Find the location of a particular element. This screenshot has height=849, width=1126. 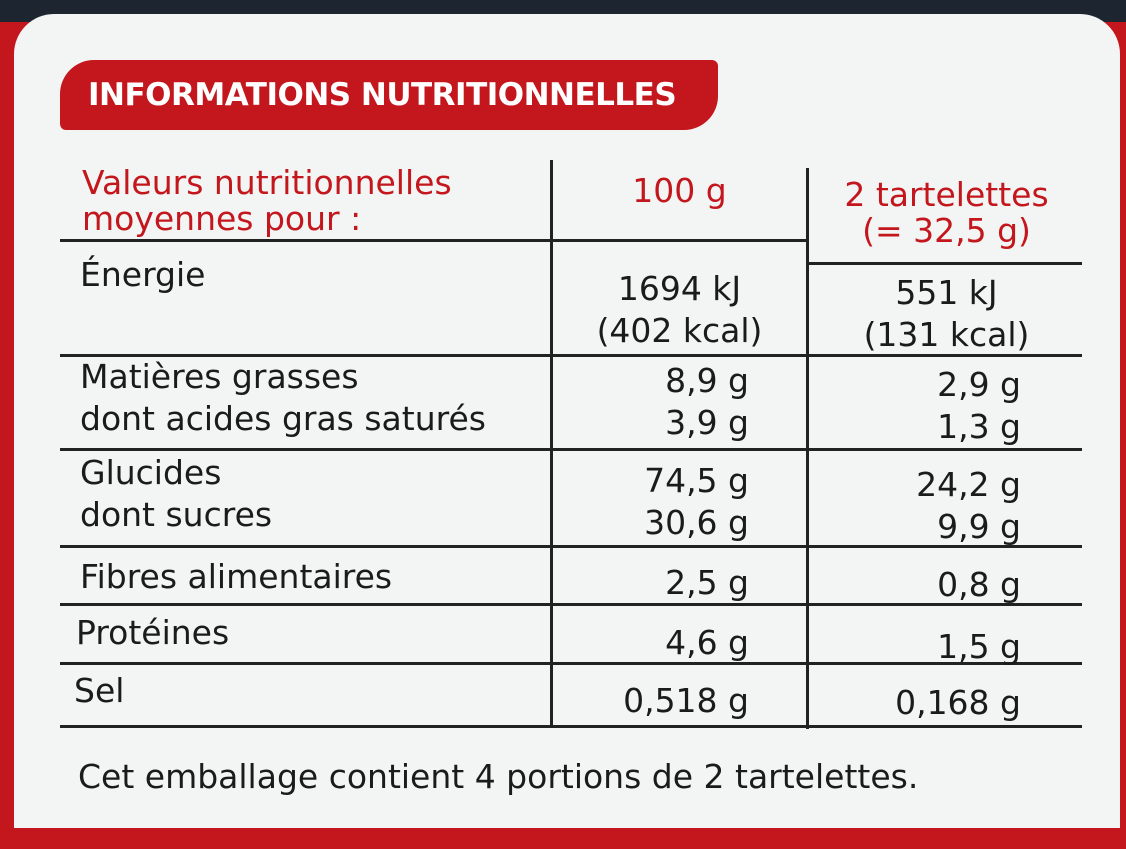

energy-kj-portion: 551 kJ is located at coordinates (946, 292).